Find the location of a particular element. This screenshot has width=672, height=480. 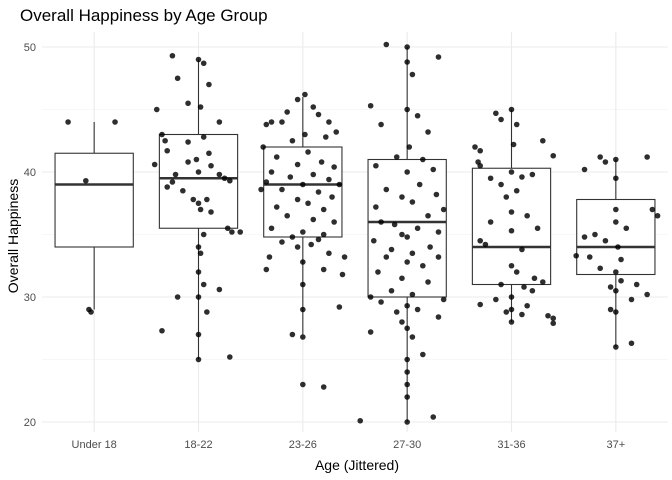

chart-title: Overall Happiness by Age Group is located at coordinates (144, 15).